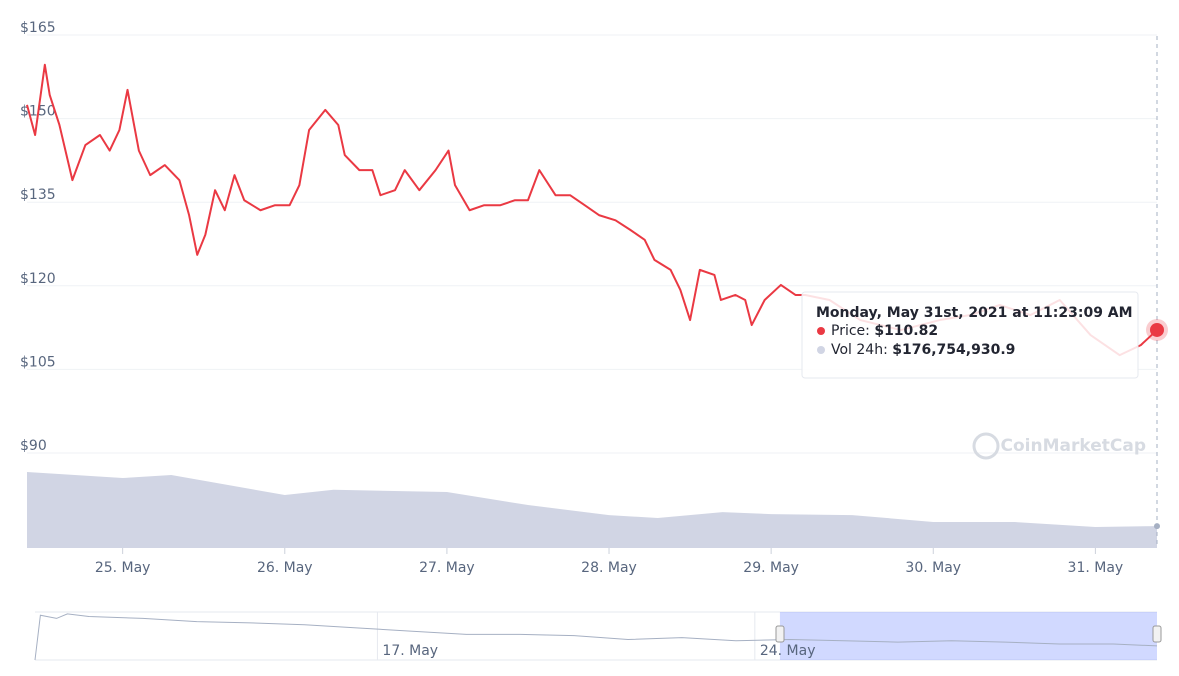 This screenshot has height=676, width=1179. What do you see at coordinates (123, 568) in the screenshot?
I see `x-tick-label: 25. May` at bounding box center [123, 568].